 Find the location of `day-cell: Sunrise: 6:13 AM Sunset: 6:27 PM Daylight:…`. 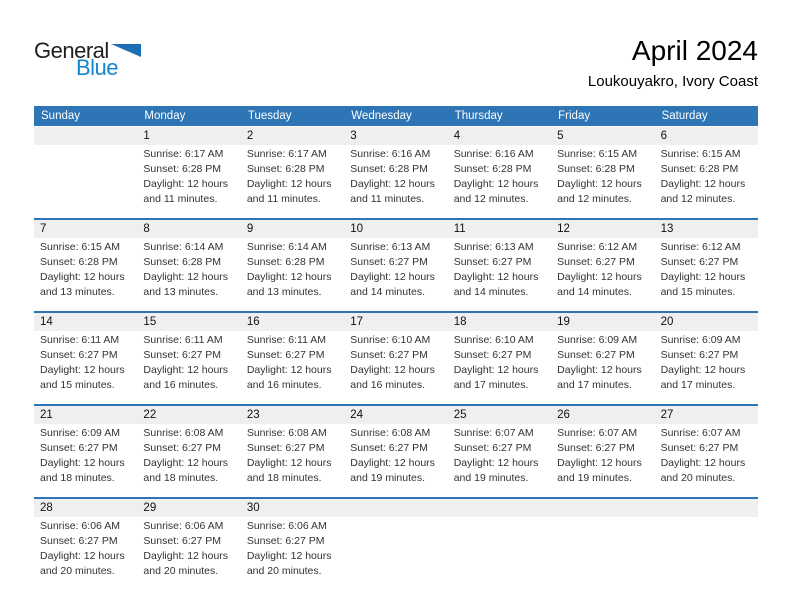

day-cell: Sunrise: 6:13 AM Sunset: 6:27 PM Daylight:… is located at coordinates (499, 270).